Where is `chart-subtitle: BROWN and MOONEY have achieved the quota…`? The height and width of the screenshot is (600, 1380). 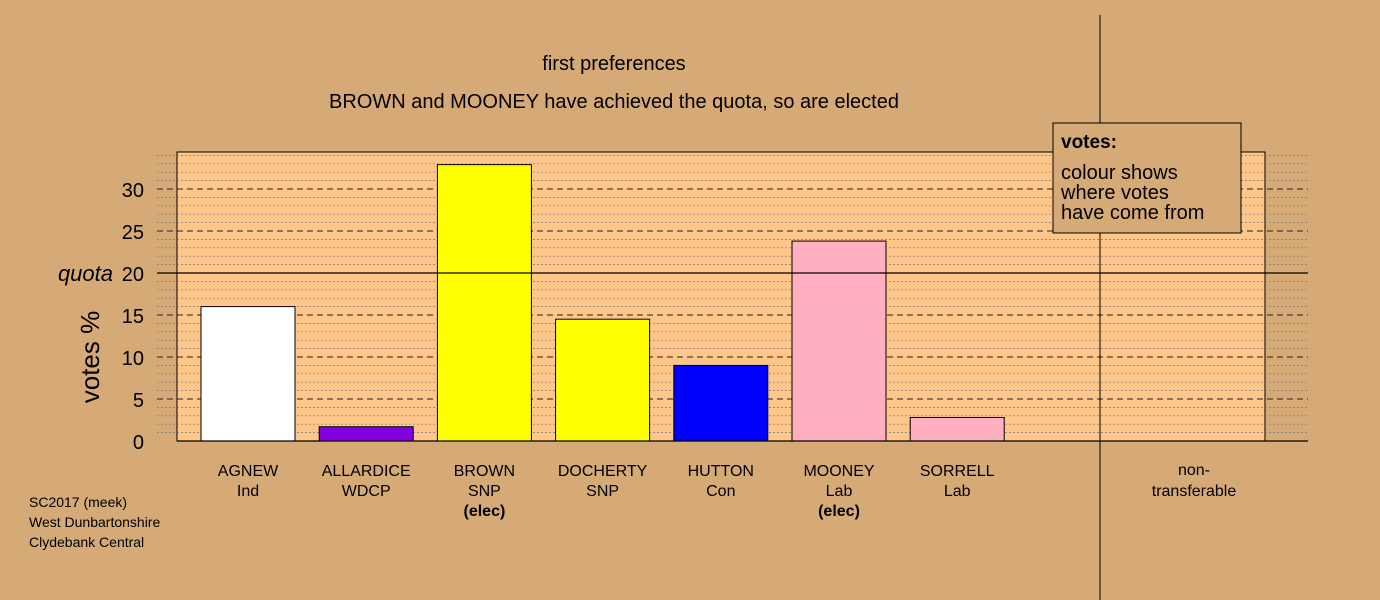 chart-subtitle: BROWN and MOONEY have achieved the quota… is located at coordinates (614, 102).